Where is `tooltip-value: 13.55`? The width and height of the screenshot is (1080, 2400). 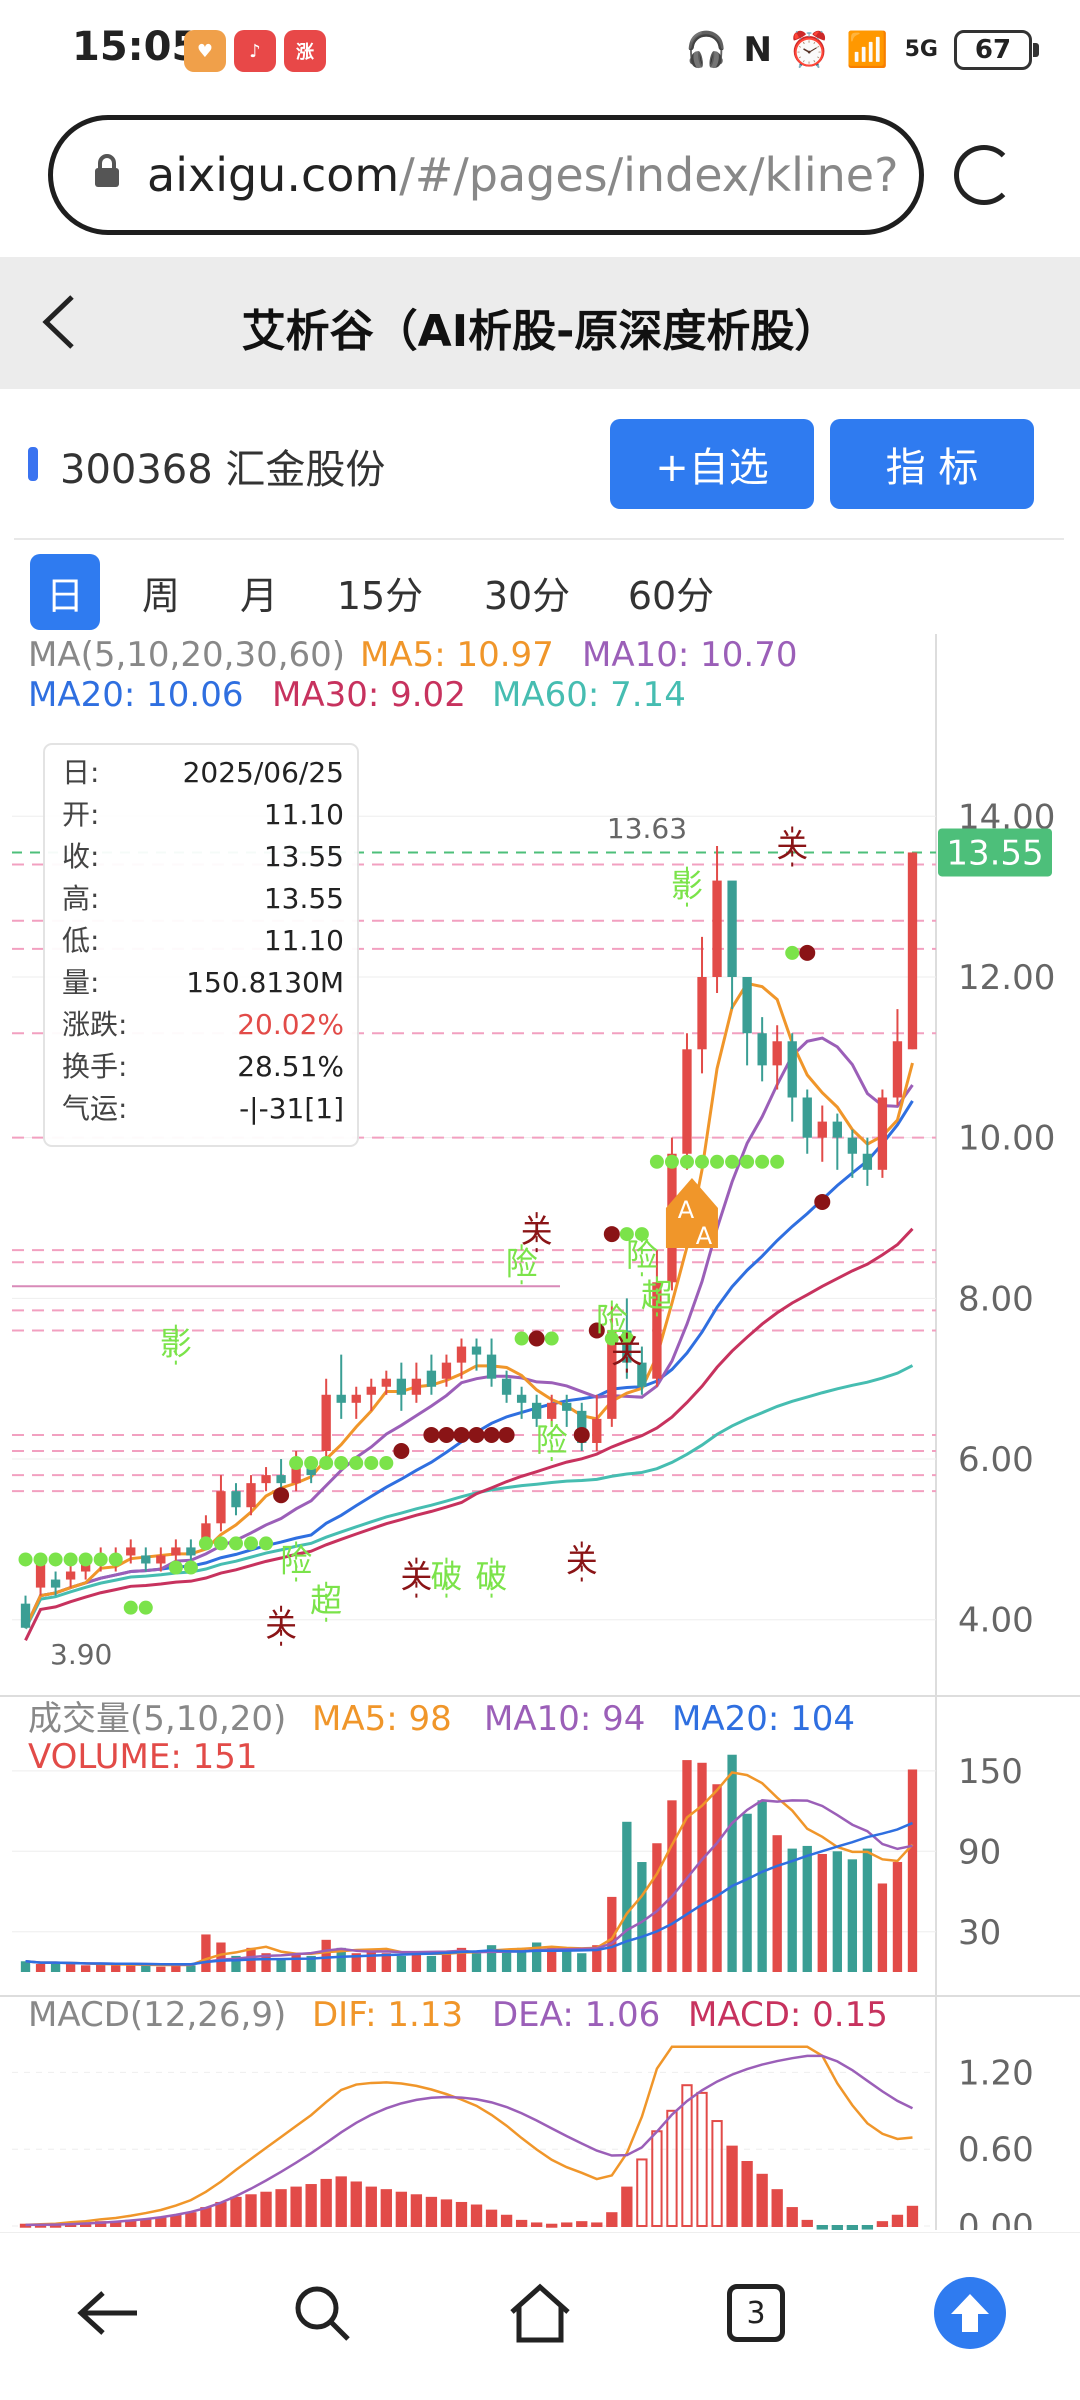
tooltip-value: 13.55 is located at coordinates (304, 856).